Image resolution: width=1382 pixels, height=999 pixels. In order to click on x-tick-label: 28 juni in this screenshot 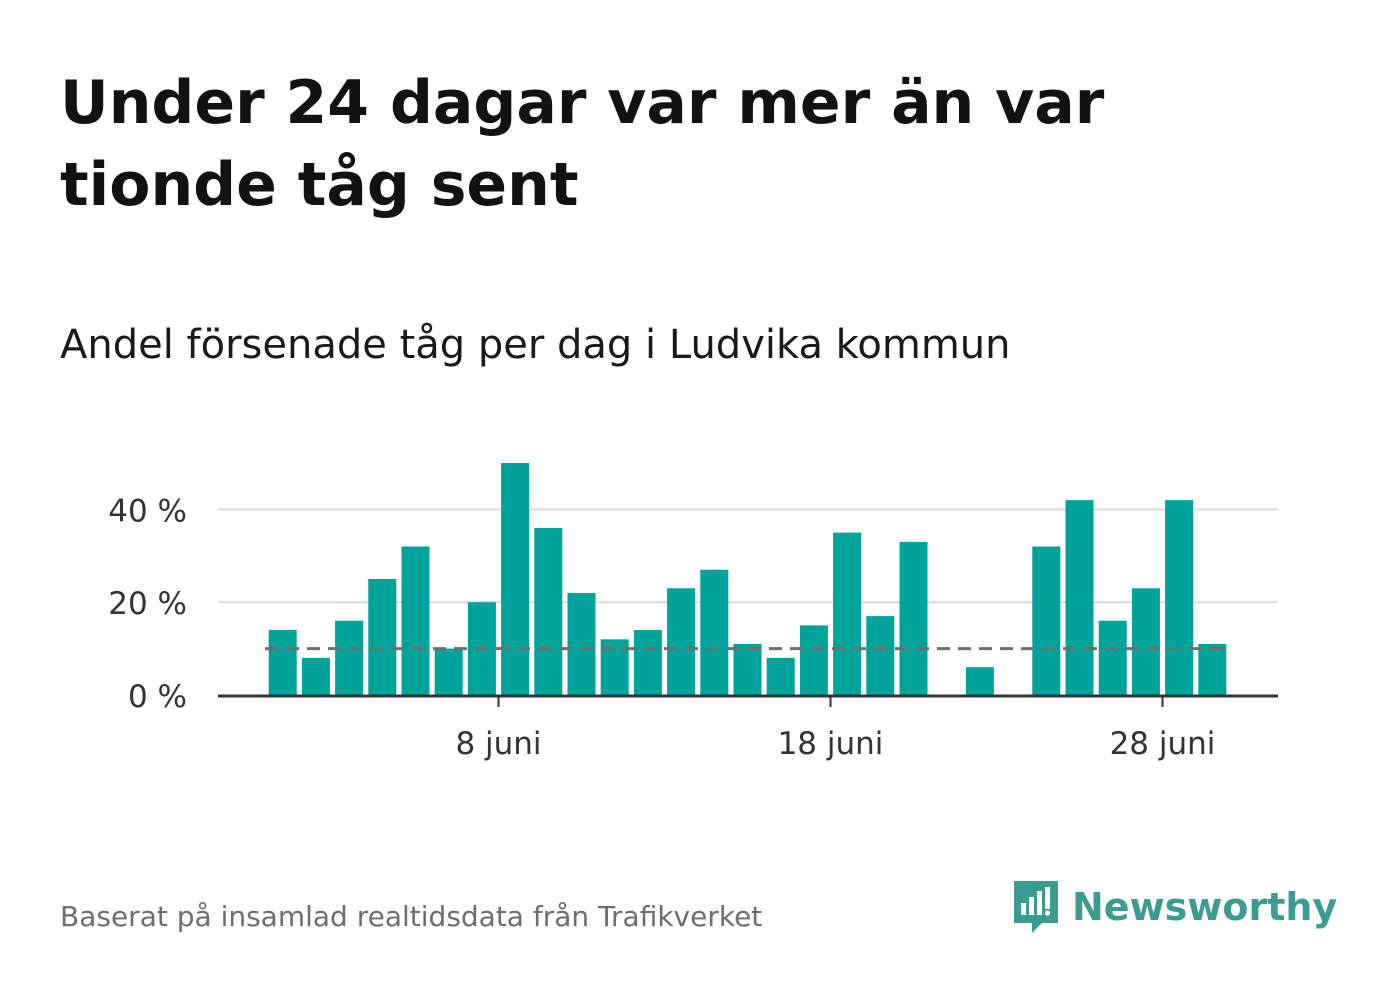, I will do `click(1163, 744)`.